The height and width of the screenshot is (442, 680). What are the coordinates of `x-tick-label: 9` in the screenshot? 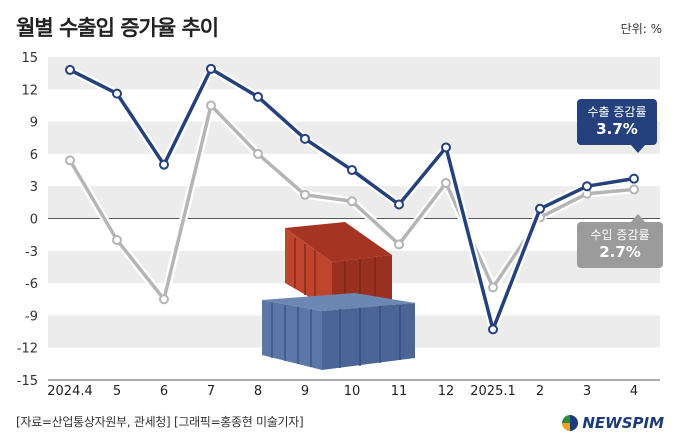 It's located at (305, 391).